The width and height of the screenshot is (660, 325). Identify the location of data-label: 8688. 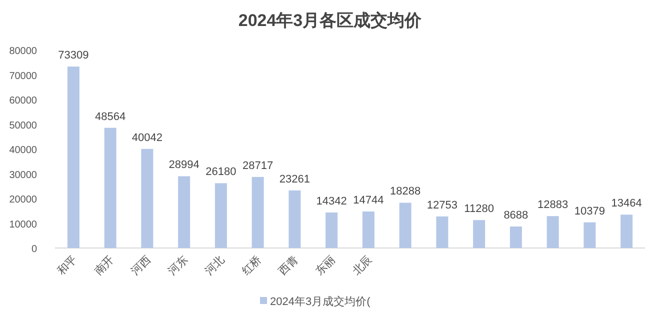
(516, 215).